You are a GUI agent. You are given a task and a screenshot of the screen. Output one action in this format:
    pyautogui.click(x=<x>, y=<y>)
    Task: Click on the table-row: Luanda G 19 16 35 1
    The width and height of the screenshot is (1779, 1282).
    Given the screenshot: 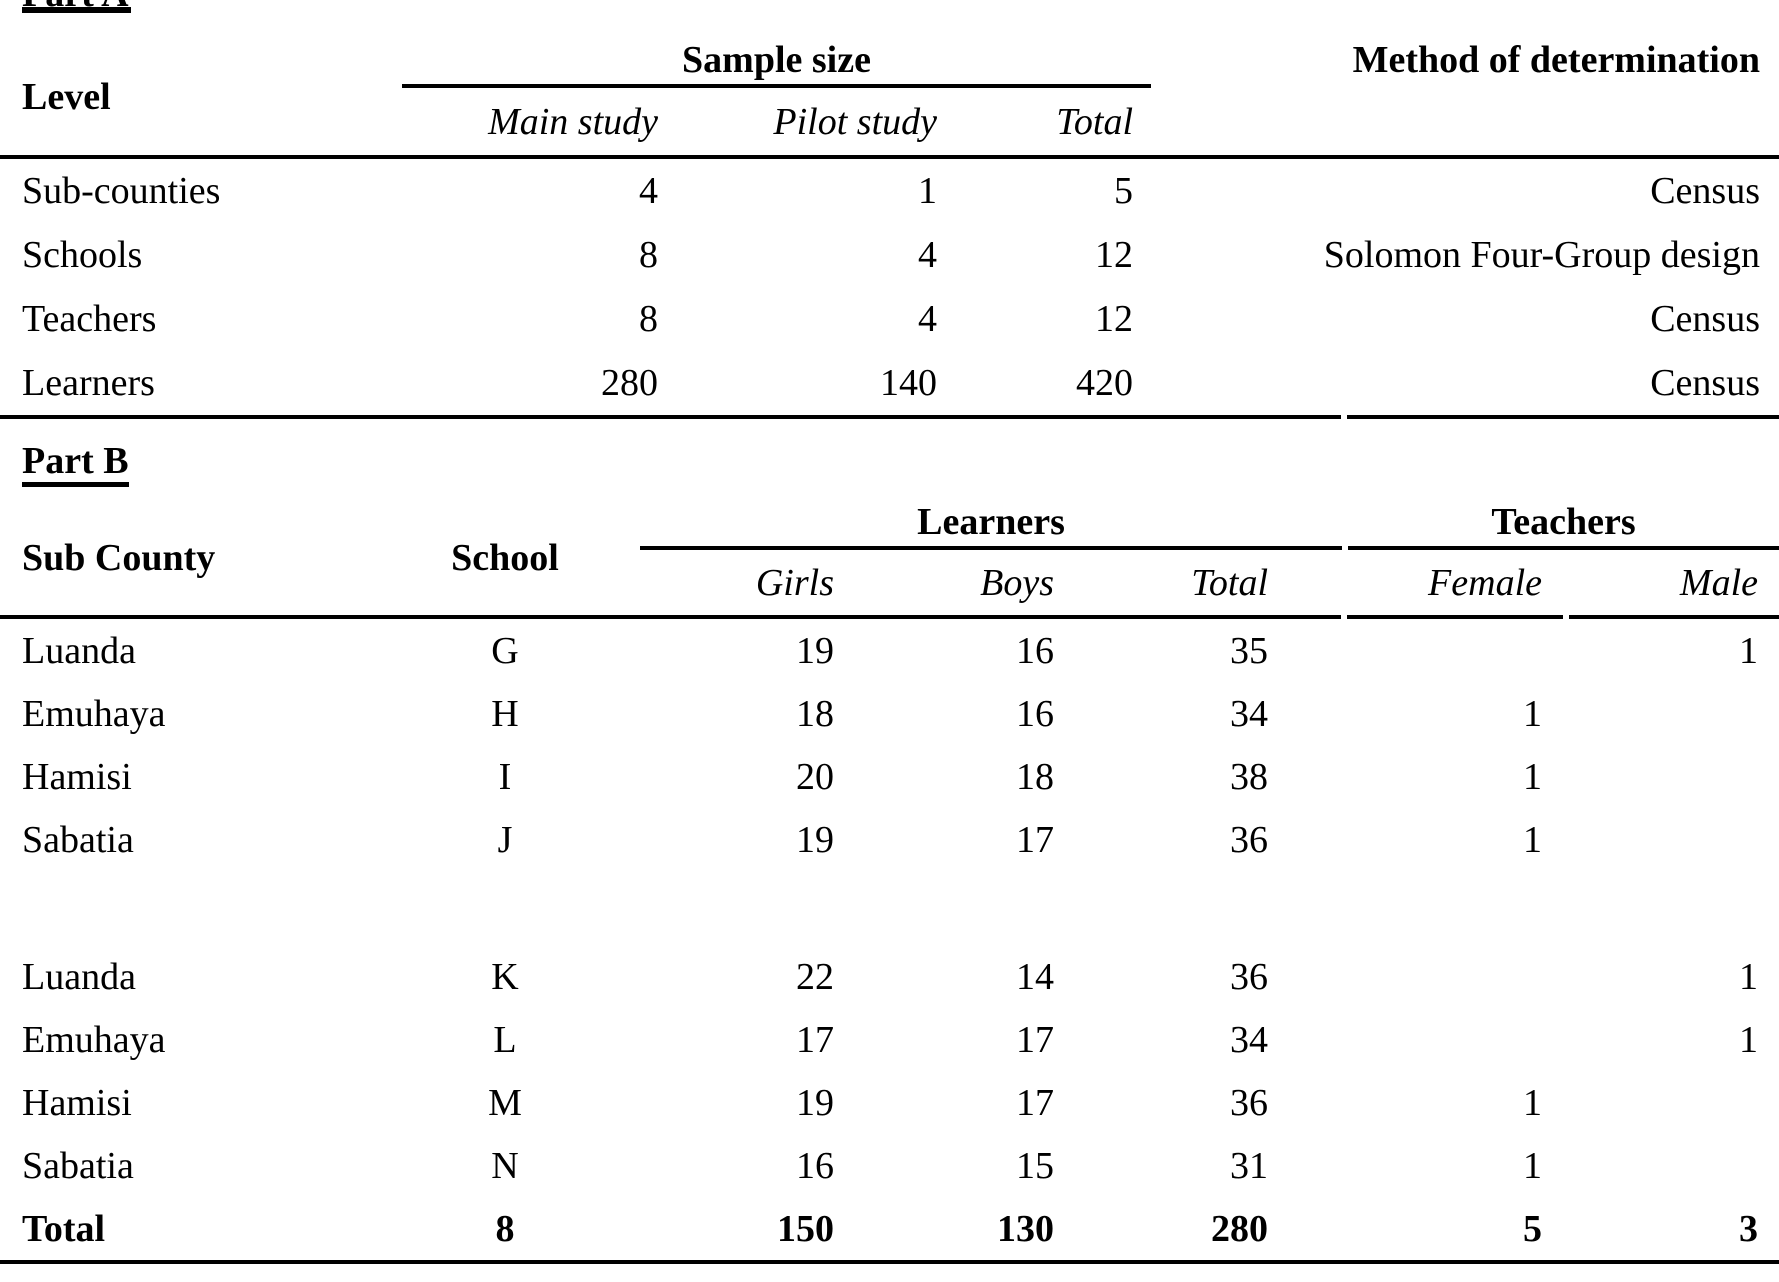 What is the action you would take?
    pyautogui.click(x=889, y=650)
    